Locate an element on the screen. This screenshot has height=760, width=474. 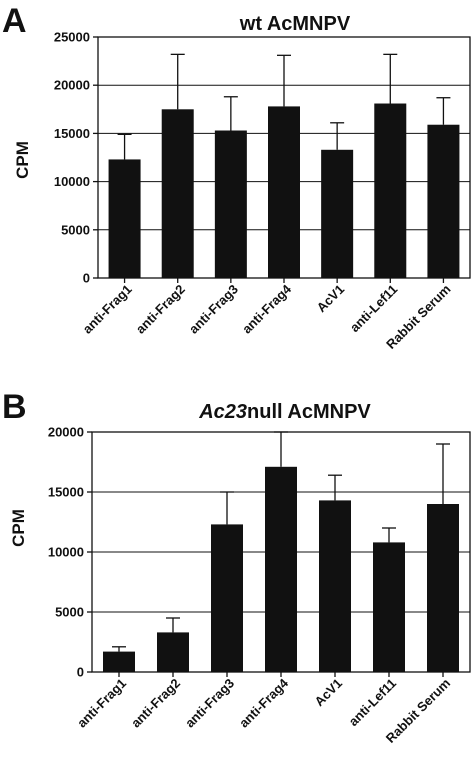
panel-a-title: wt AcMNPV is located at coordinates (295, 24).